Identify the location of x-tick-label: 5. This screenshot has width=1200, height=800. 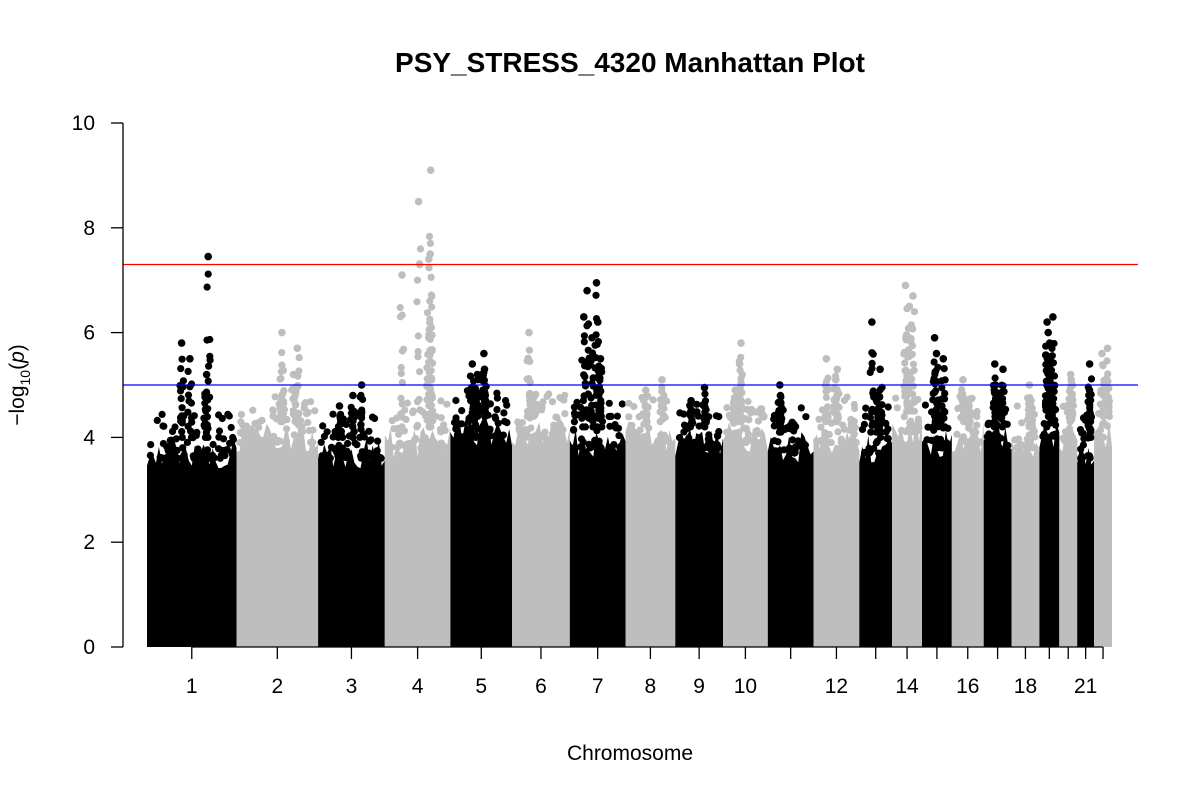
(481, 686).